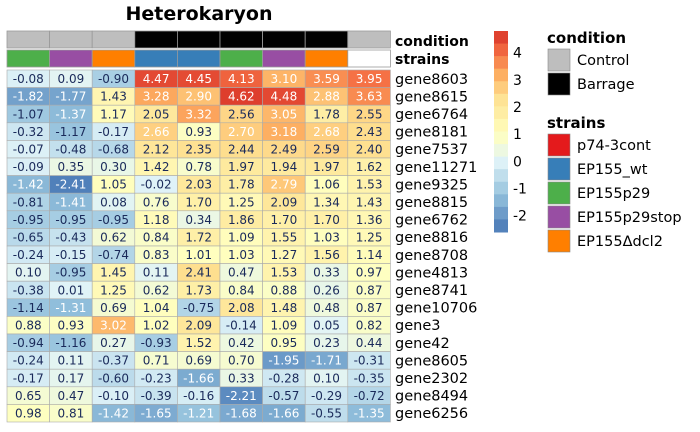 Image resolution: width=700 pixels, height=432 pixels. What do you see at coordinates (71, 326) in the screenshot?
I see `cell-value-label: 0.93` at bounding box center [71, 326].